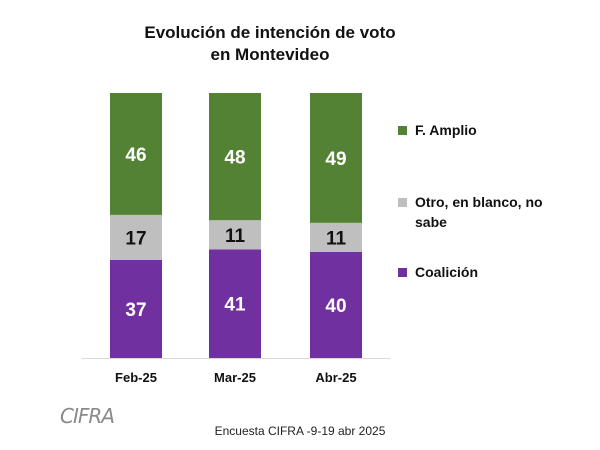  I want to click on chart-title-line-2: en Montevideo, so click(270, 54).